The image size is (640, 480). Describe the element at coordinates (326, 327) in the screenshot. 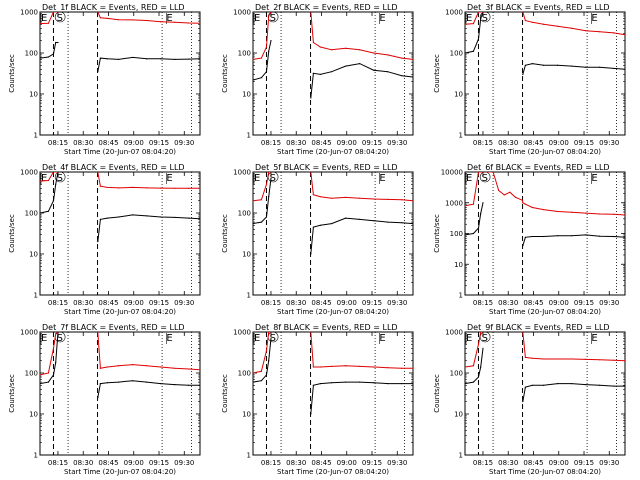

I see `panel-title: Det_8f BLACK = Events, RED = LLD` at that location.